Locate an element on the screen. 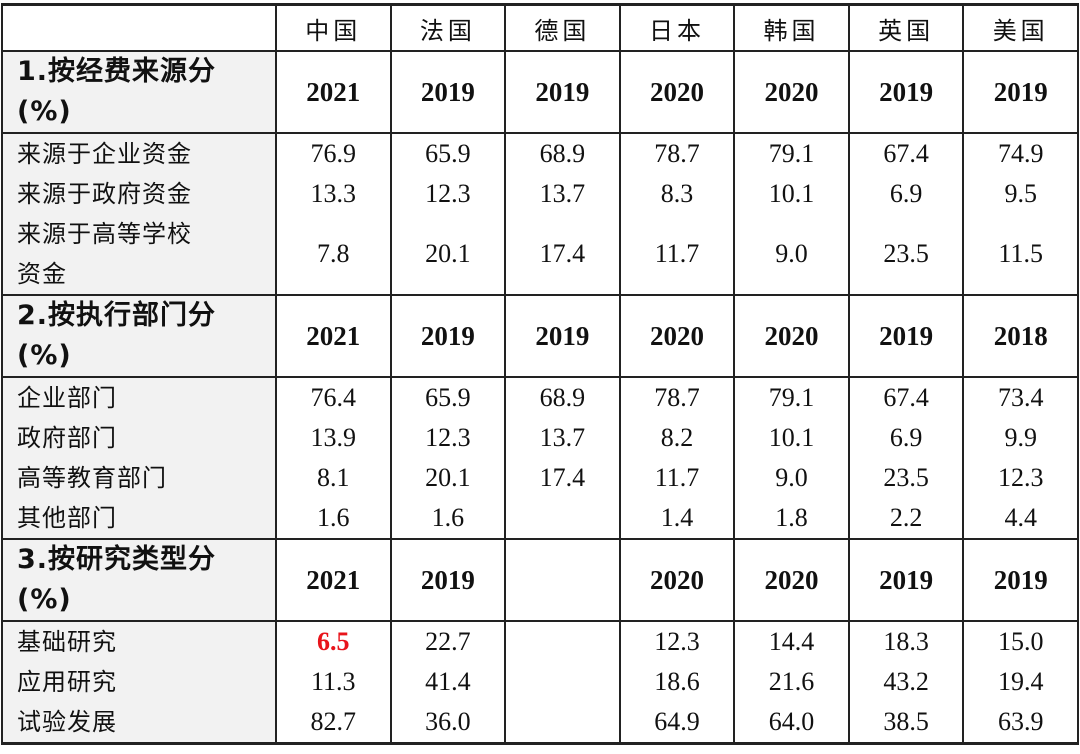  country-header: 德国 is located at coordinates (562, 27).